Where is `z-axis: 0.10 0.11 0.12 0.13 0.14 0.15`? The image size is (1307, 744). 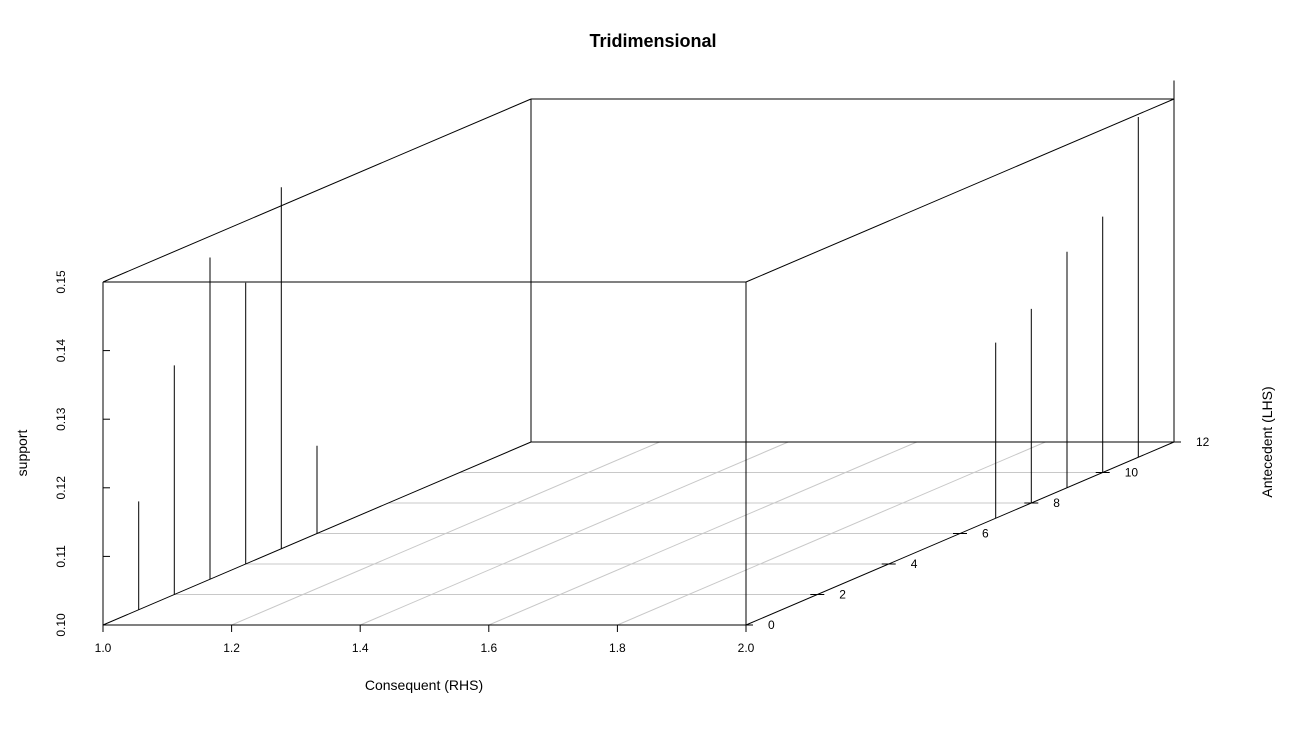 z-axis: 0.10 0.11 0.12 0.13 0.14 0.15 is located at coordinates (82, 453).